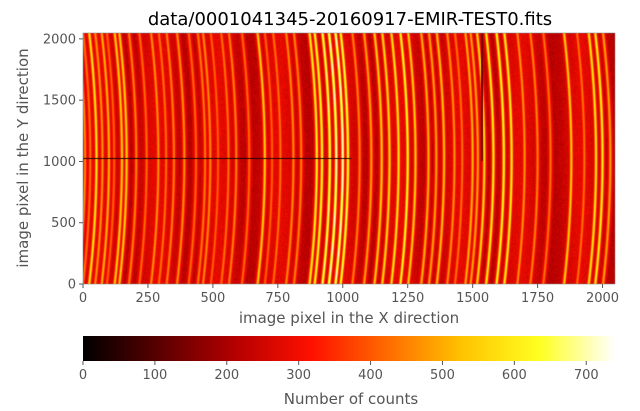  What do you see at coordinates (339, 372) in the screenshot?
I see `colorbar-ticks: 0 100 200 300 400 500 600 700` at bounding box center [339, 372].